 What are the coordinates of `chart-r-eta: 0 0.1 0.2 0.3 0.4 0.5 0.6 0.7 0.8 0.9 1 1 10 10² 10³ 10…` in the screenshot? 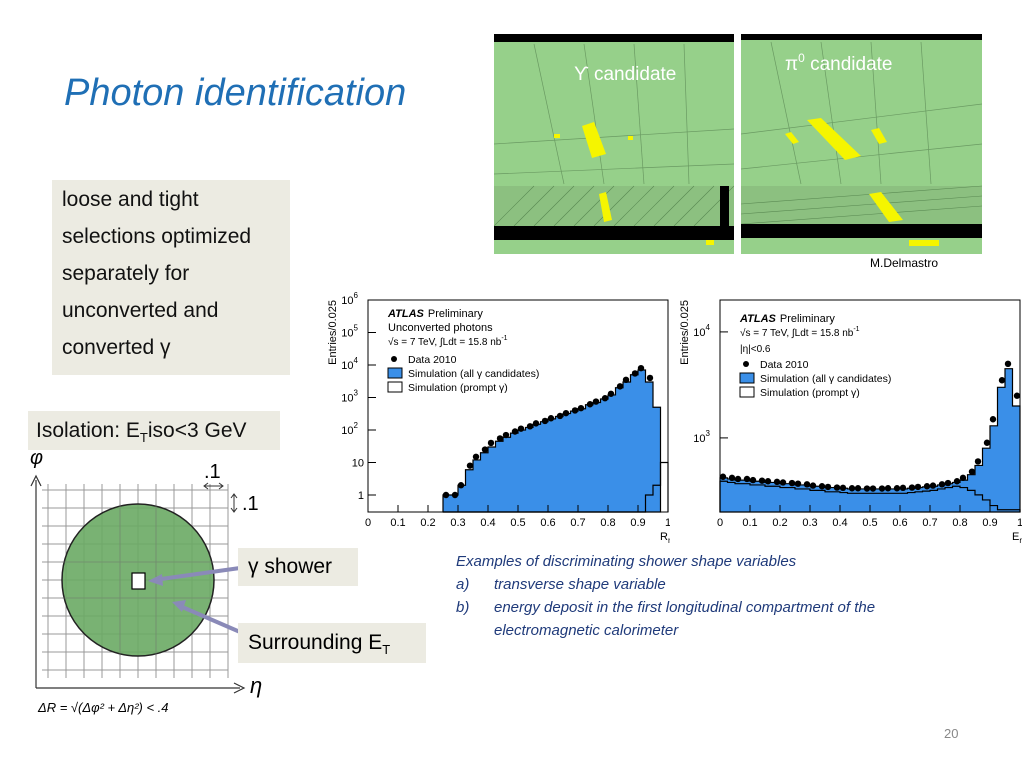 It's located at (498, 418).